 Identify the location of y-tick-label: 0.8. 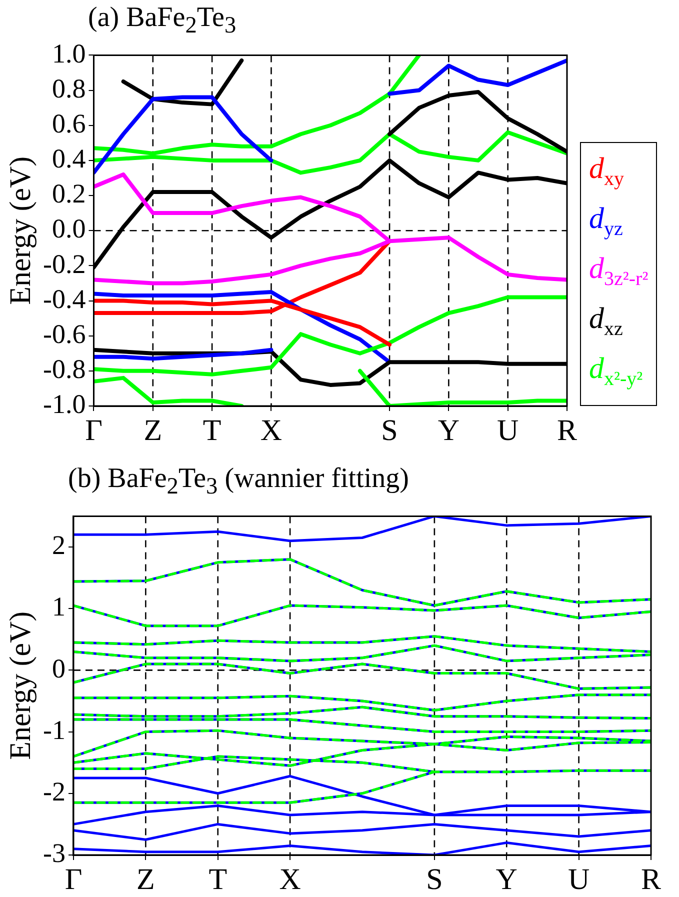
(69, 88).